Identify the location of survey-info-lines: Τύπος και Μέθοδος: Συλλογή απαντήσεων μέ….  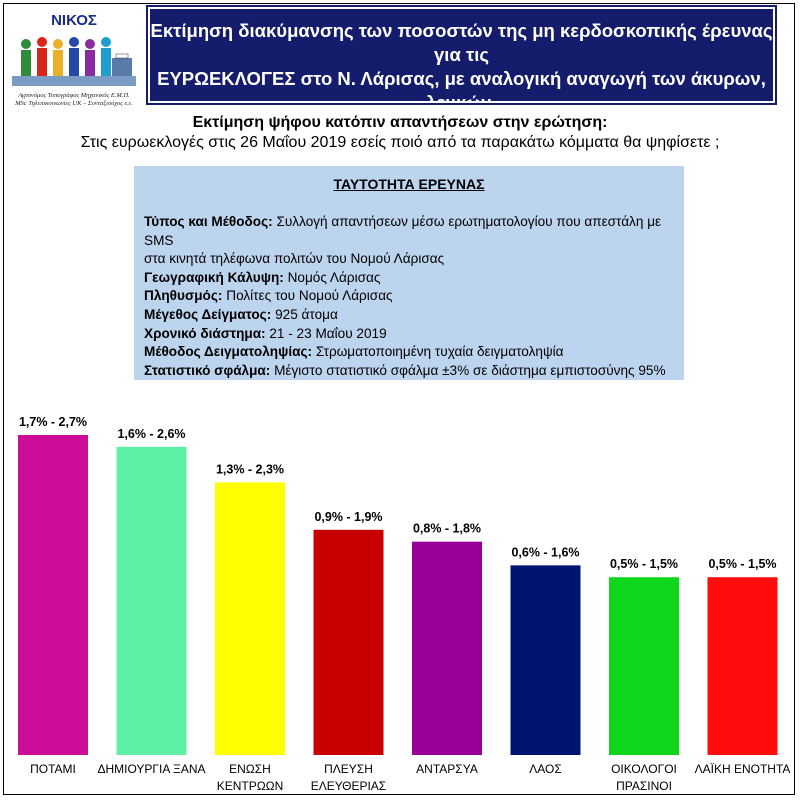
(414, 296).